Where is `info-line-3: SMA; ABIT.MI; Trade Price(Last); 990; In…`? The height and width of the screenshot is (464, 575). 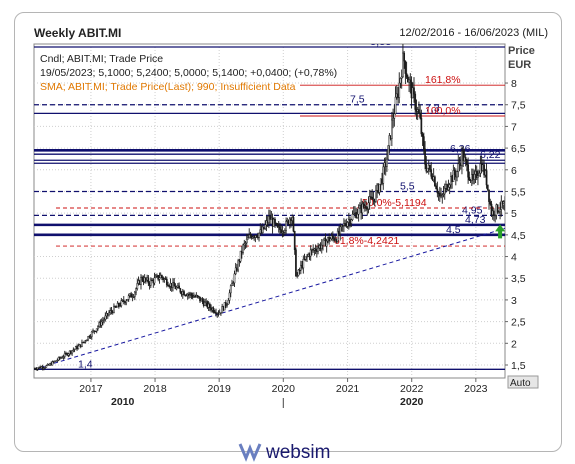
info-line-3: SMA; ABIT.MI; Trade Price(Last); 990; In… is located at coordinates (168, 87).